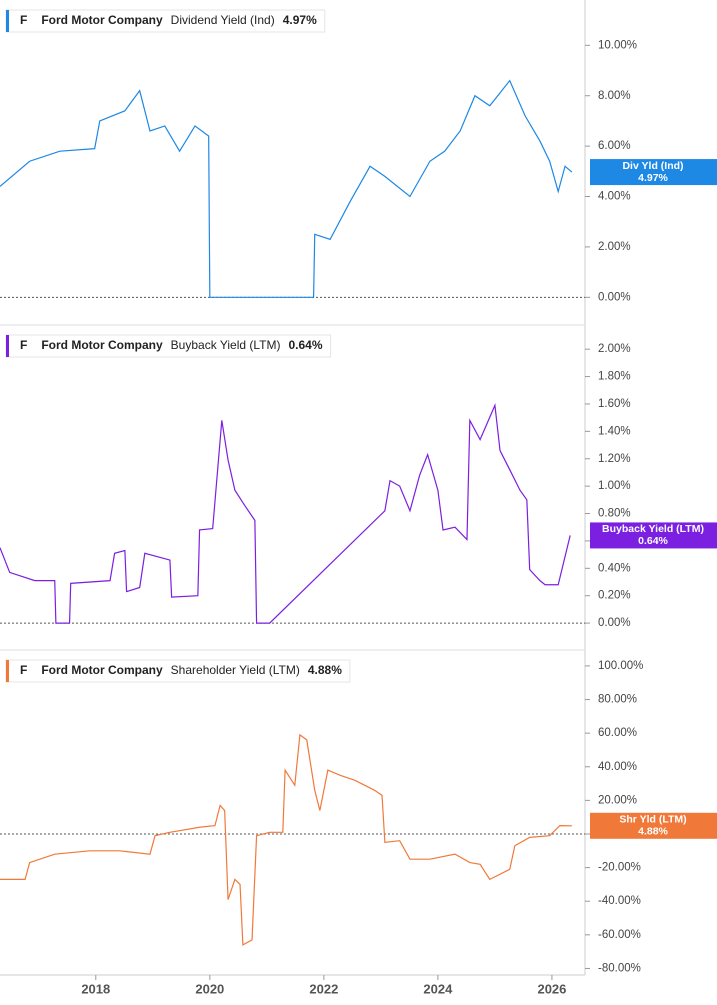 The image size is (717, 1005). I want to click on y-tick-label: 4.00%, so click(614, 197).